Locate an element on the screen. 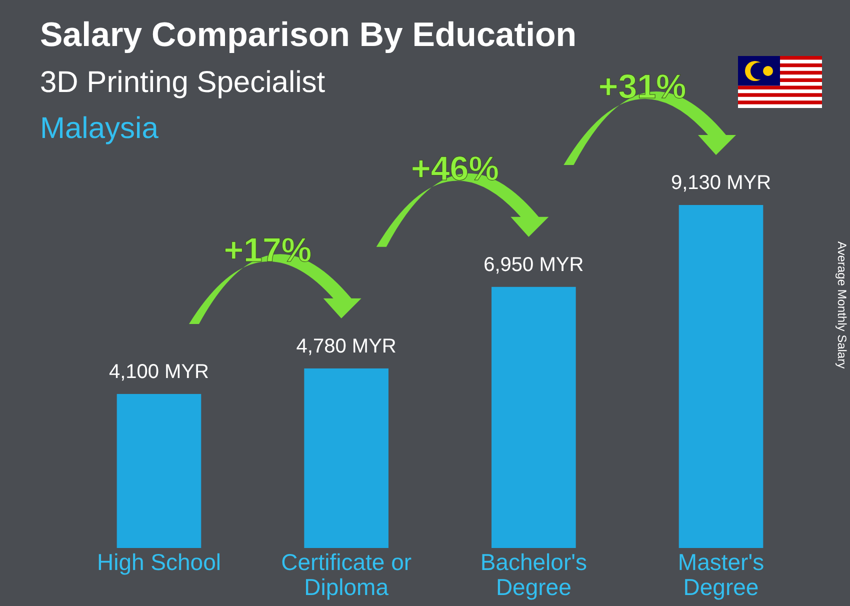 Image resolution: width=850 pixels, height=606 pixels. chart-title: Salary Comparison By Education is located at coordinates (308, 35).